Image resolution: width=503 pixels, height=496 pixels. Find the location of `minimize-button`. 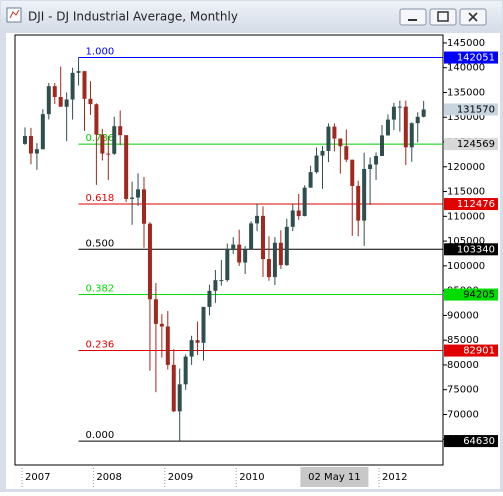

minimize-button is located at coordinates (413, 17).